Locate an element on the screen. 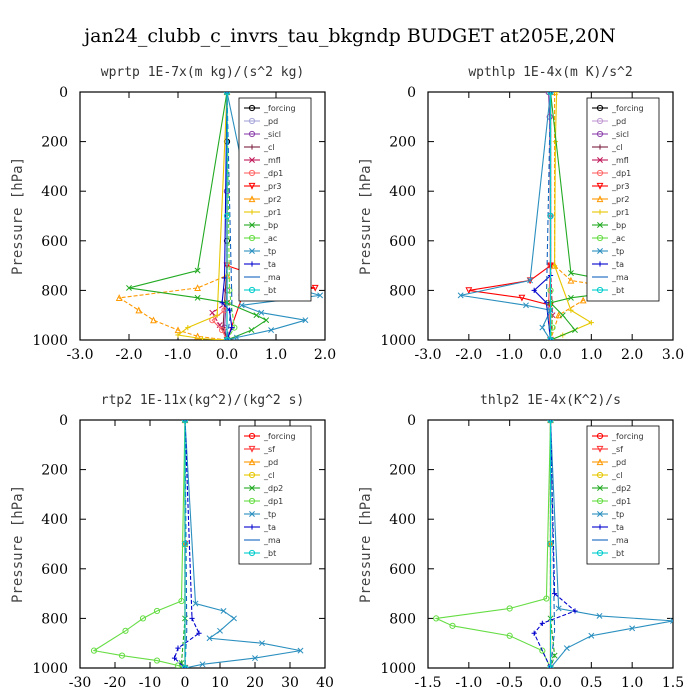  legend-entry: _pd is located at coordinates (270, 462).